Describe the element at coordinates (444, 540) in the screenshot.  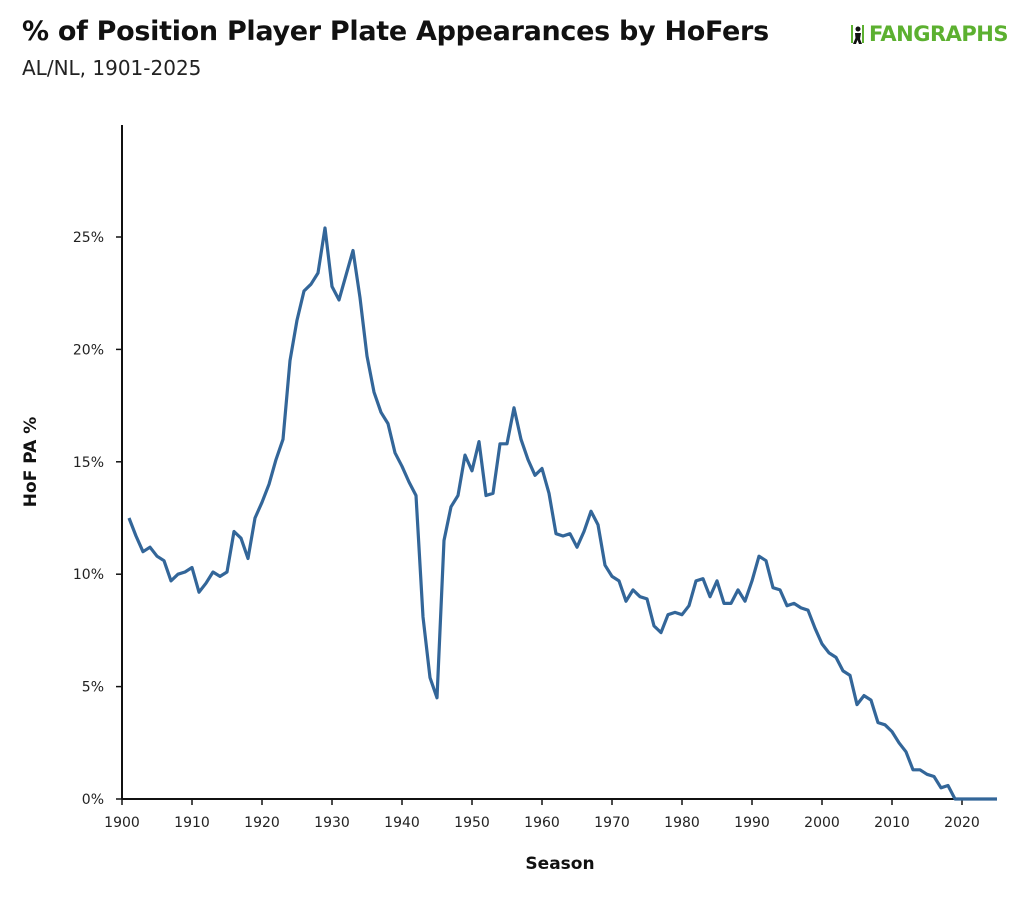
I see `data-point: 1946: 11.5%` at that location.